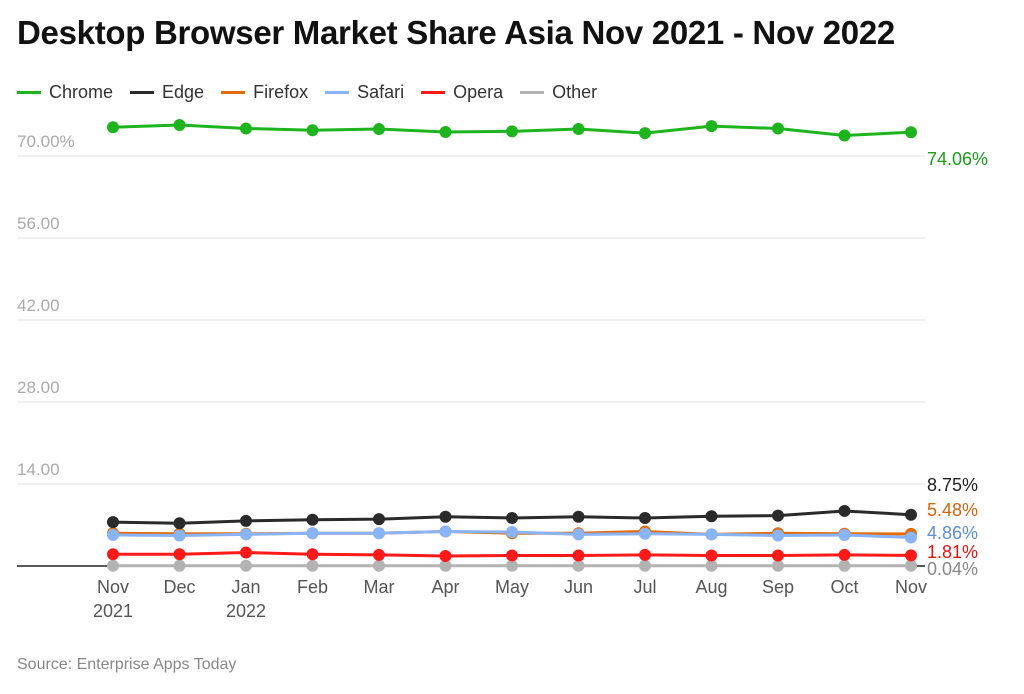  Describe the element at coordinates (778, 587) in the screenshot. I see `x-tick-label: Sep` at that location.